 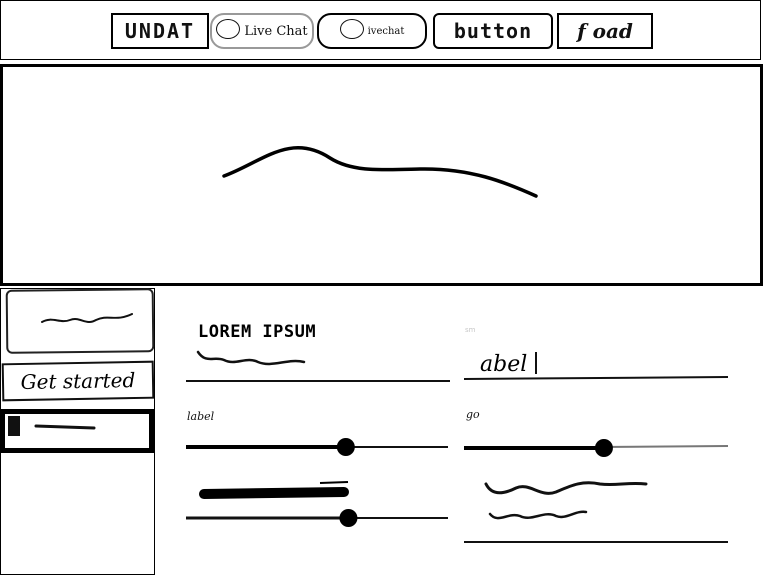 I want to click on nav-button-label: button, so click(x=493, y=31).